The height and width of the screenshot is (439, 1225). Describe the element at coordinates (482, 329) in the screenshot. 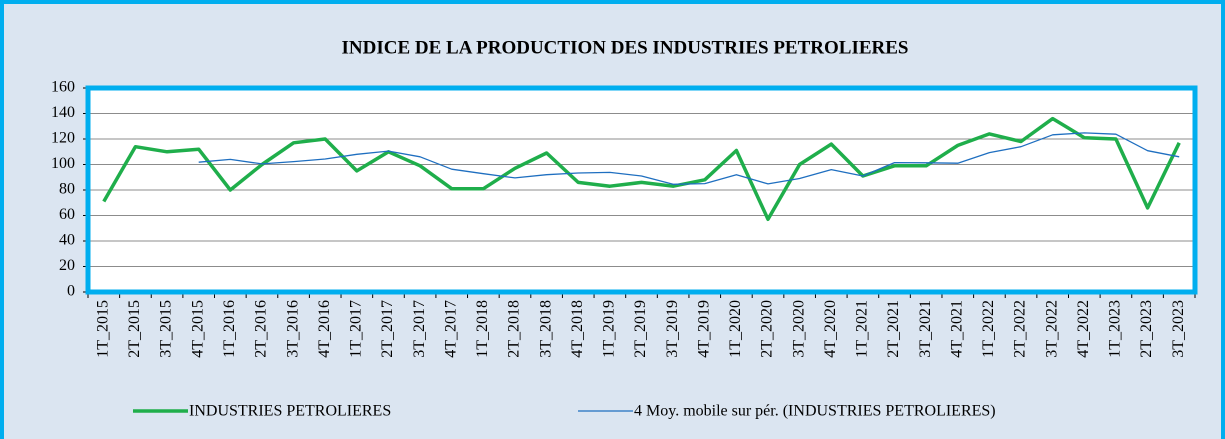

I see `x-tick-label: 1T_2018` at that location.